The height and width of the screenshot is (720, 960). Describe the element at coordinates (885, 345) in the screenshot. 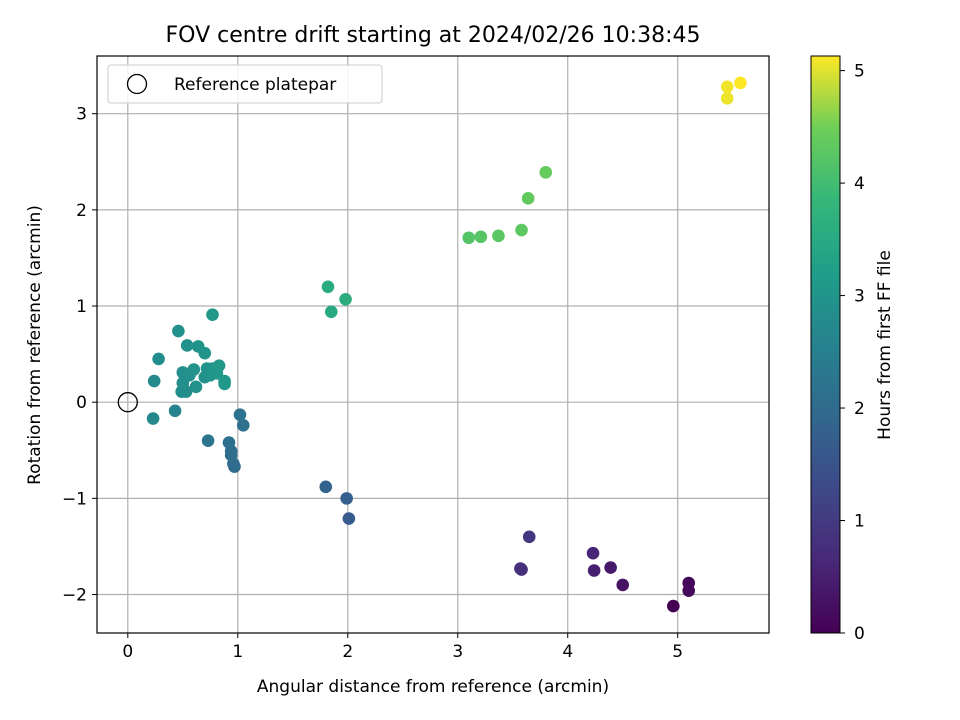

I see `colorbar-label: Hours from first FF file` at that location.